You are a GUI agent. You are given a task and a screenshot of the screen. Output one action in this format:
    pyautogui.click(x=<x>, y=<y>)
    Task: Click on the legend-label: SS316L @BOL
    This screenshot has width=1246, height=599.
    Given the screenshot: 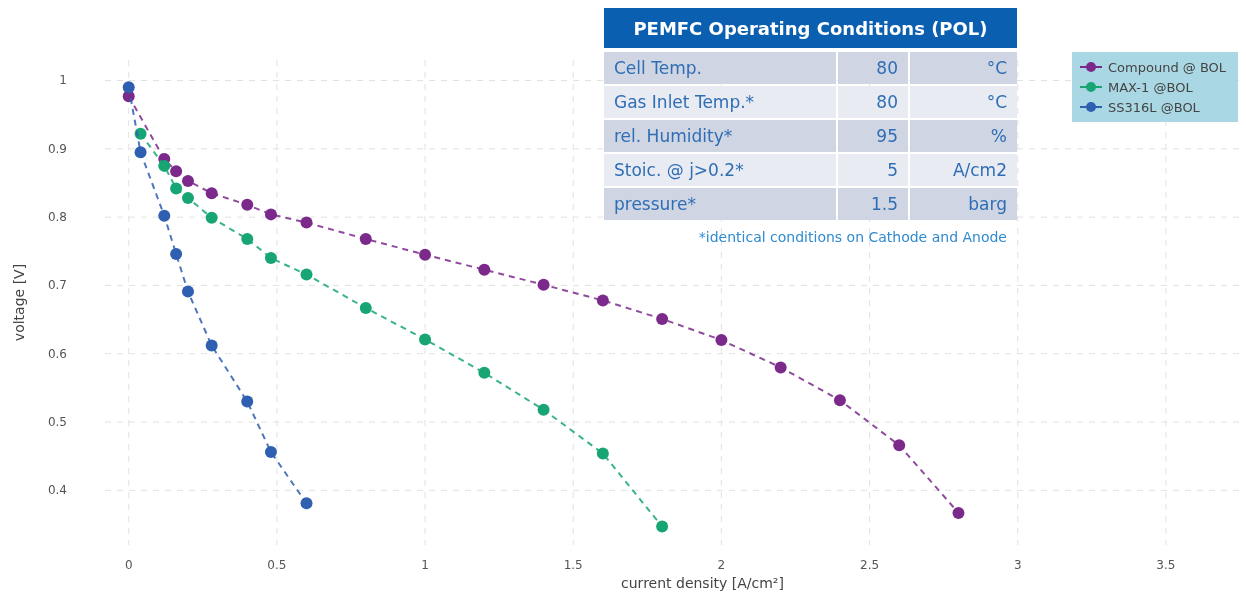 What is the action you would take?
    pyautogui.click(x=1154, y=107)
    